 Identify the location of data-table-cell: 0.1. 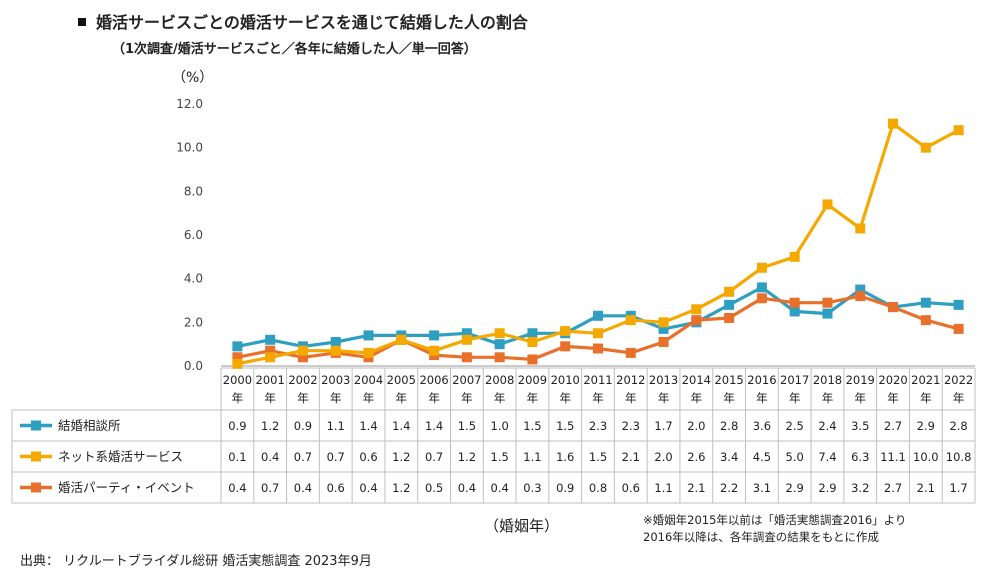
(237, 457).